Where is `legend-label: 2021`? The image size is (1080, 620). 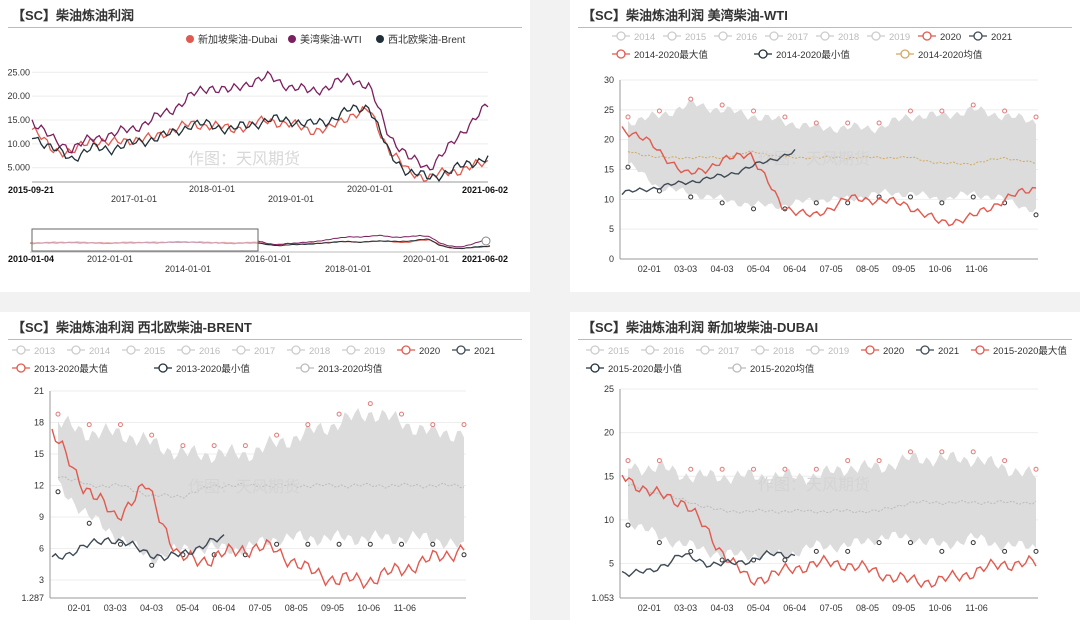 legend-label: 2021 is located at coordinates (484, 351).